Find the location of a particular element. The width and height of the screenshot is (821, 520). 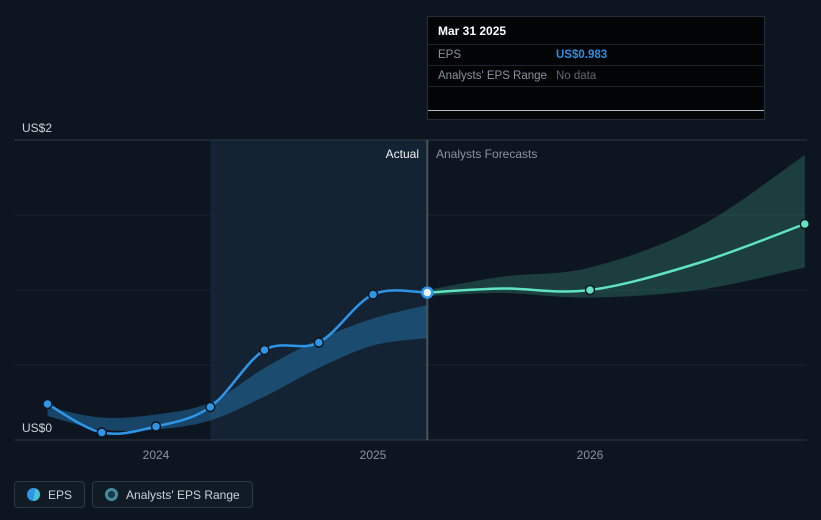

forecasts-region-label: Analysts Forecasts is located at coordinates (487, 154).